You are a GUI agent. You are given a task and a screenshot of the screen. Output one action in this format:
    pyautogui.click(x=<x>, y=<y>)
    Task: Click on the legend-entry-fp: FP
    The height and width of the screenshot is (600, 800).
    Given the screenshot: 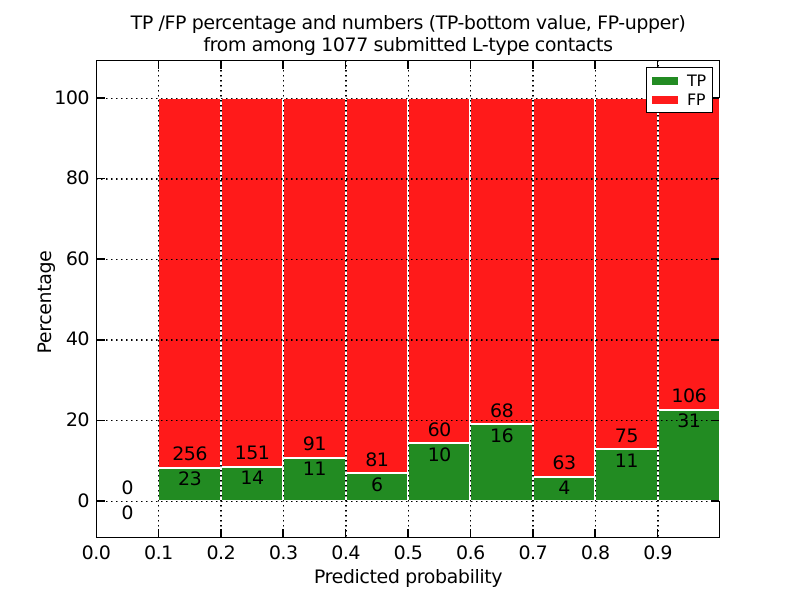 What is the action you would take?
    pyautogui.click(x=679, y=99)
    